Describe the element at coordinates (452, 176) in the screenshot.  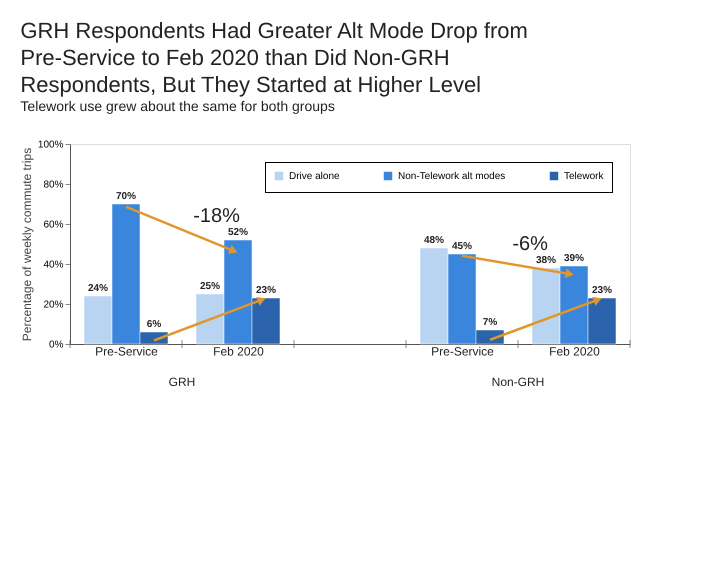
I see `legend-label: Non-Telework alt modes` at that location.